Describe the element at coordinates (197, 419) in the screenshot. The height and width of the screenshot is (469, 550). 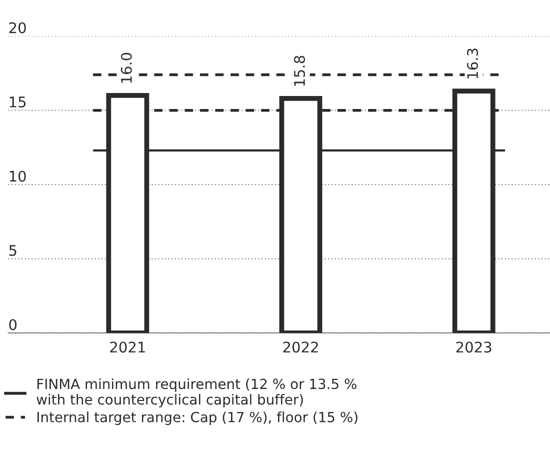
I see `legend-label: Internal target range: Cap (17 %), floor (15 %)` at that location.